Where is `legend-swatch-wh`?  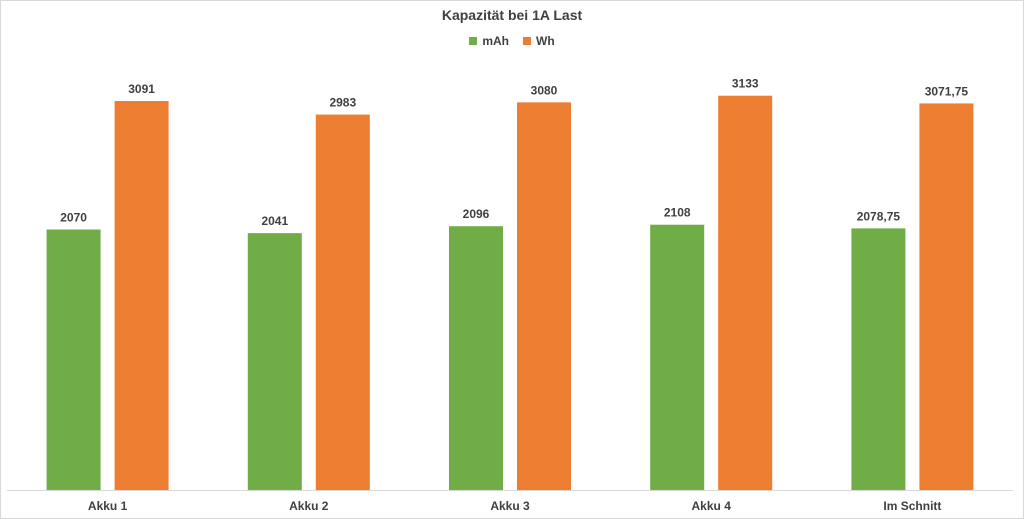 legend-swatch-wh is located at coordinates (527, 41).